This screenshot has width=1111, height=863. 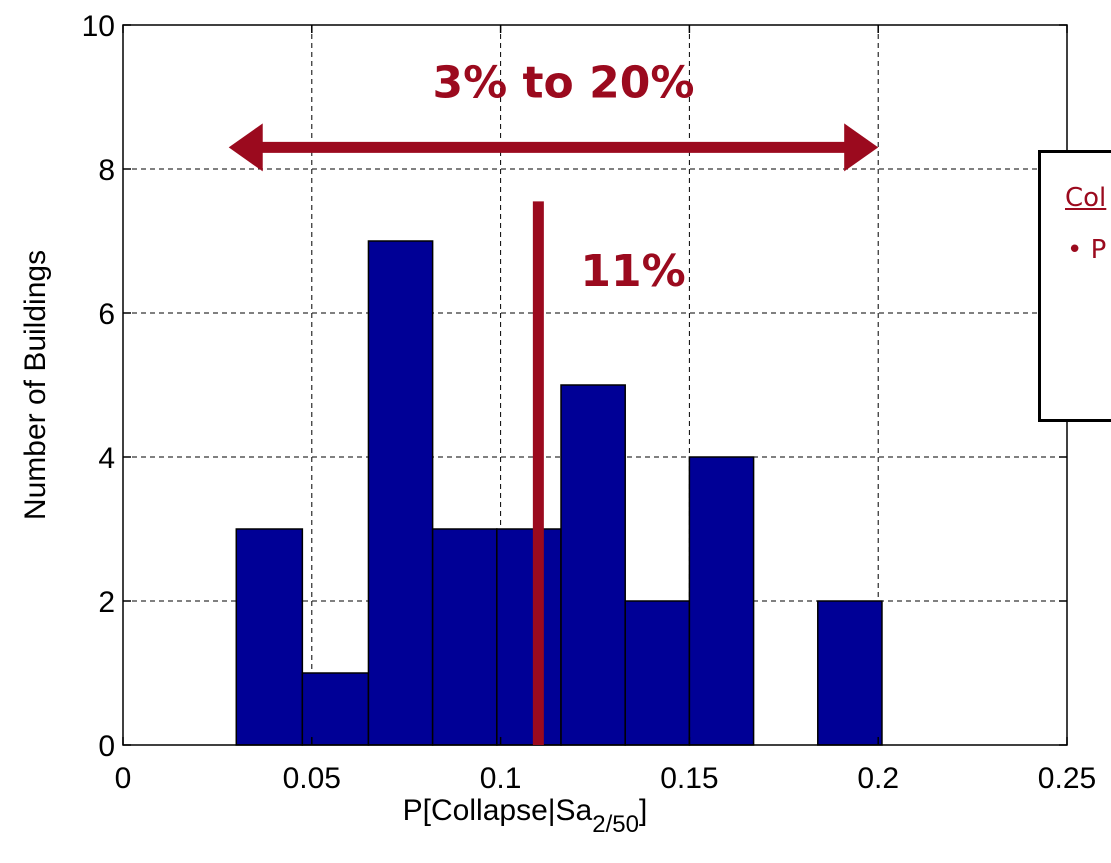 I want to click on x-axis-label: P[Collapse|Sa2/50], so click(x=525, y=816).